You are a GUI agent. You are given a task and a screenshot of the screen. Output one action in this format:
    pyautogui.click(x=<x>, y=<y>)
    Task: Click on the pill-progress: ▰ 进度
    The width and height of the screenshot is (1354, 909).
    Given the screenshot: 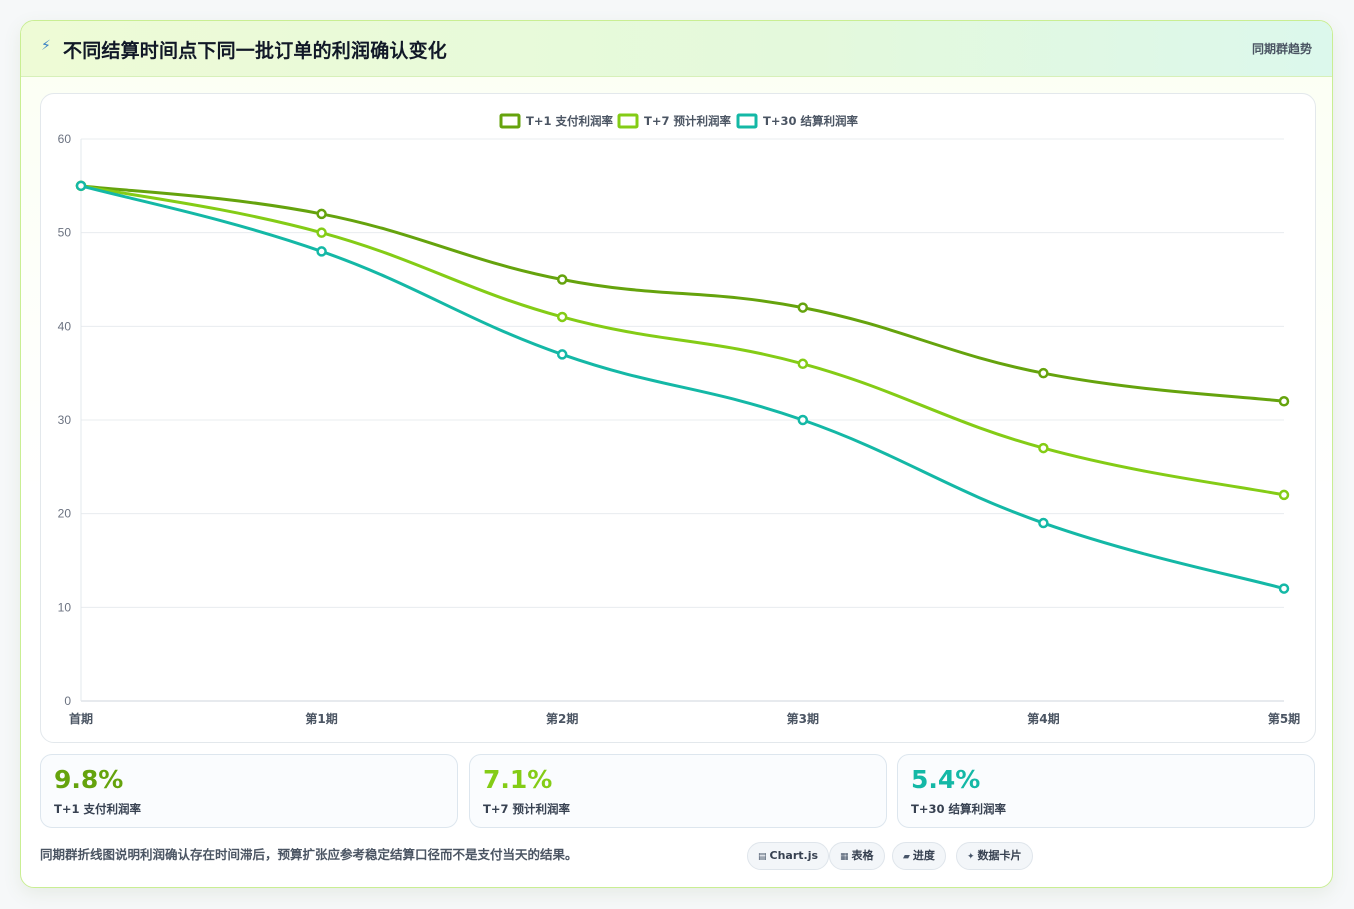 What is the action you would take?
    pyautogui.click(x=919, y=856)
    